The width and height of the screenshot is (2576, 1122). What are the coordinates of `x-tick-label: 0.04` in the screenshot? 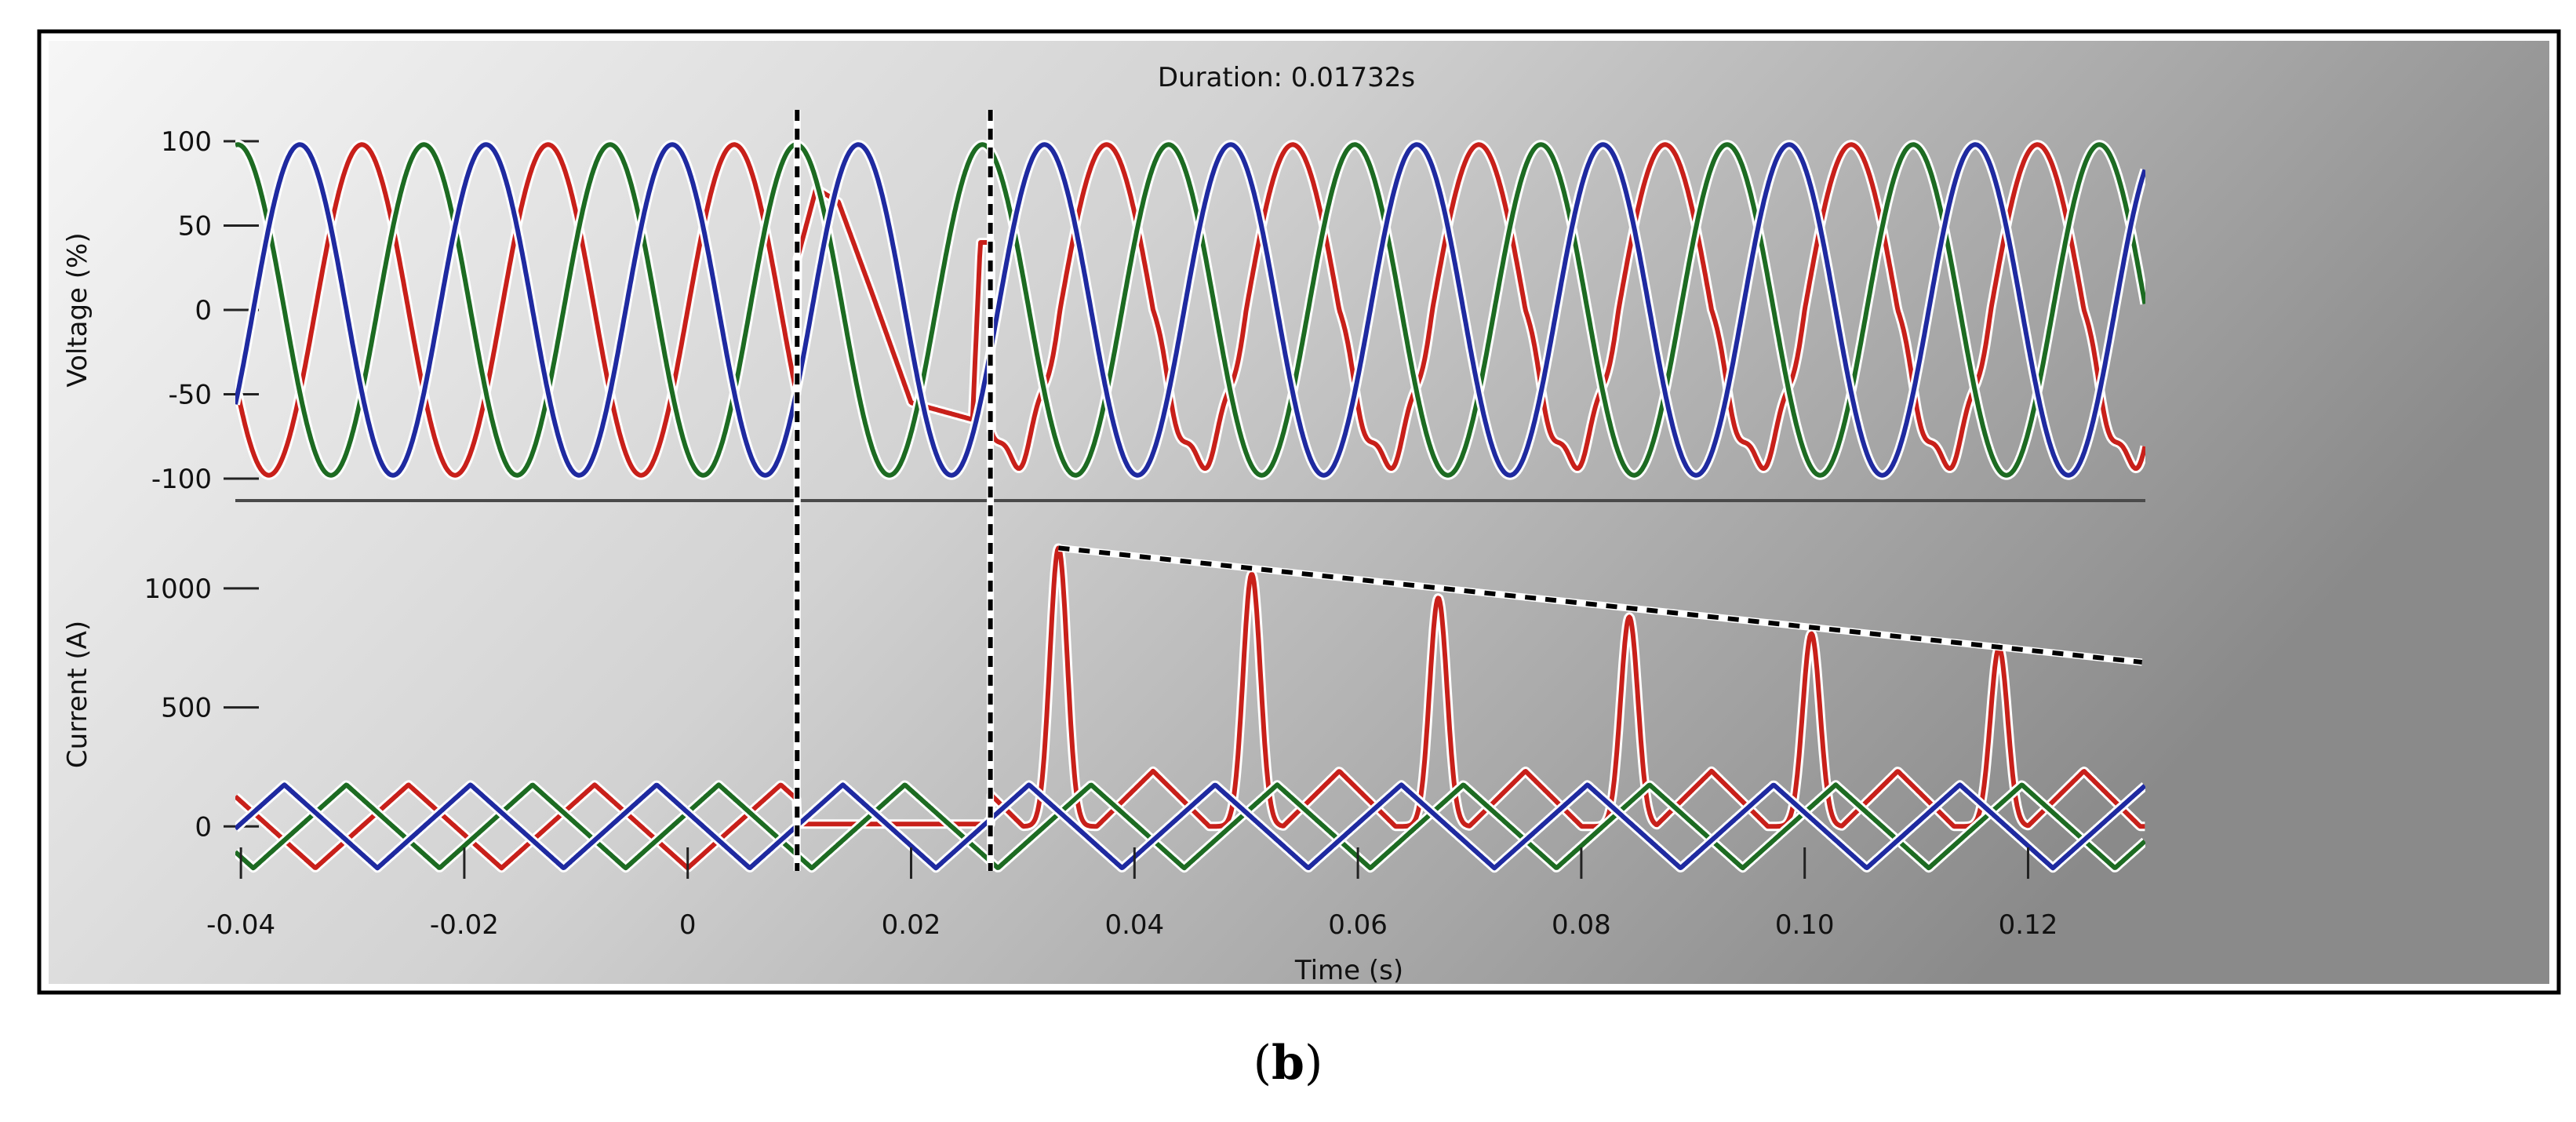 It's located at (1134, 925).